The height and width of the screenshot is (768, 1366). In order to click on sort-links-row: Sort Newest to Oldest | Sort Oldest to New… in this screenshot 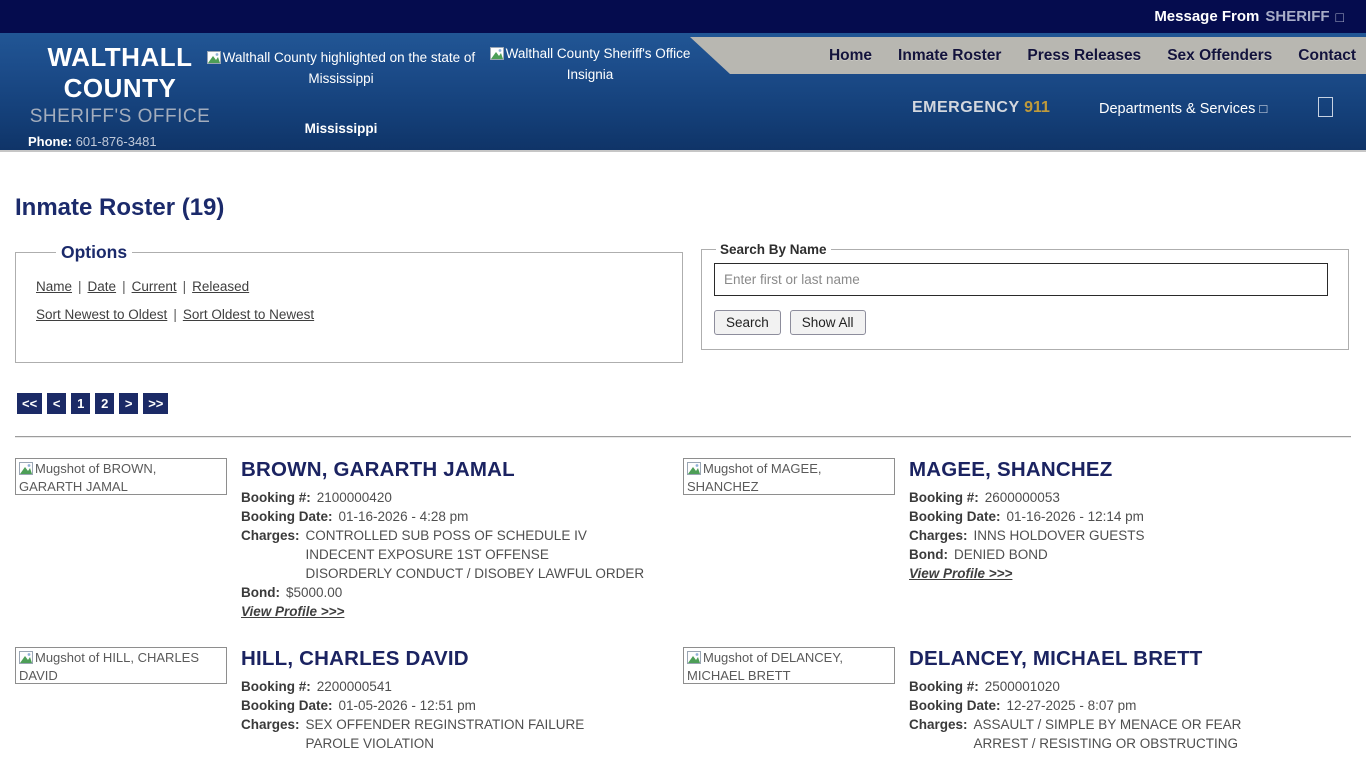, I will do `click(349, 314)`.